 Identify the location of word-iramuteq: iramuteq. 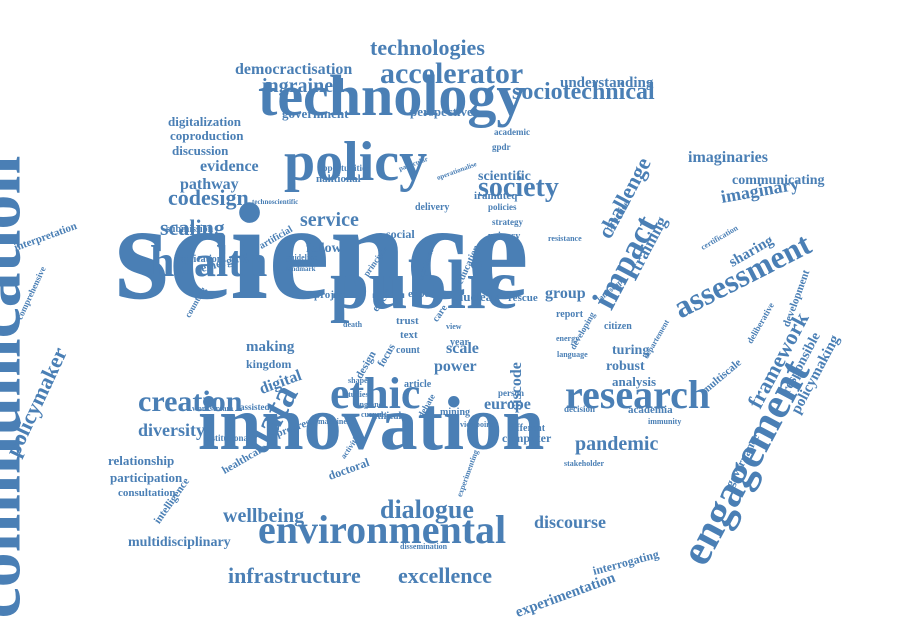
(496, 195).